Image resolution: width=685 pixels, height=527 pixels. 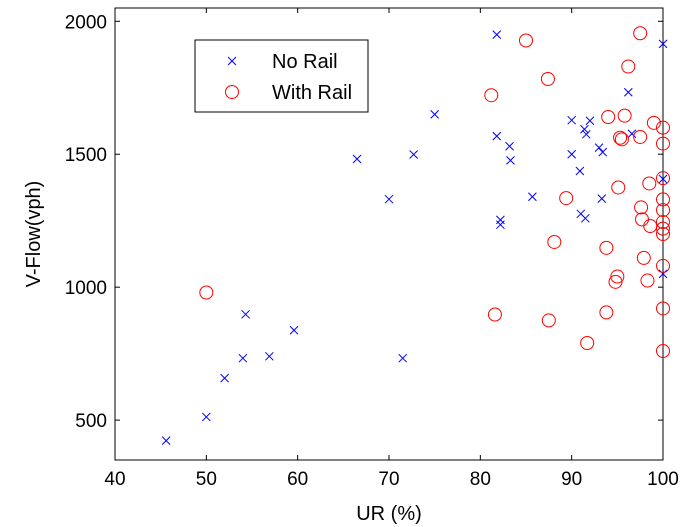 What do you see at coordinates (297, 479) in the screenshot?
I see `x-tick-label: 60` at bounding box center [297, 479].